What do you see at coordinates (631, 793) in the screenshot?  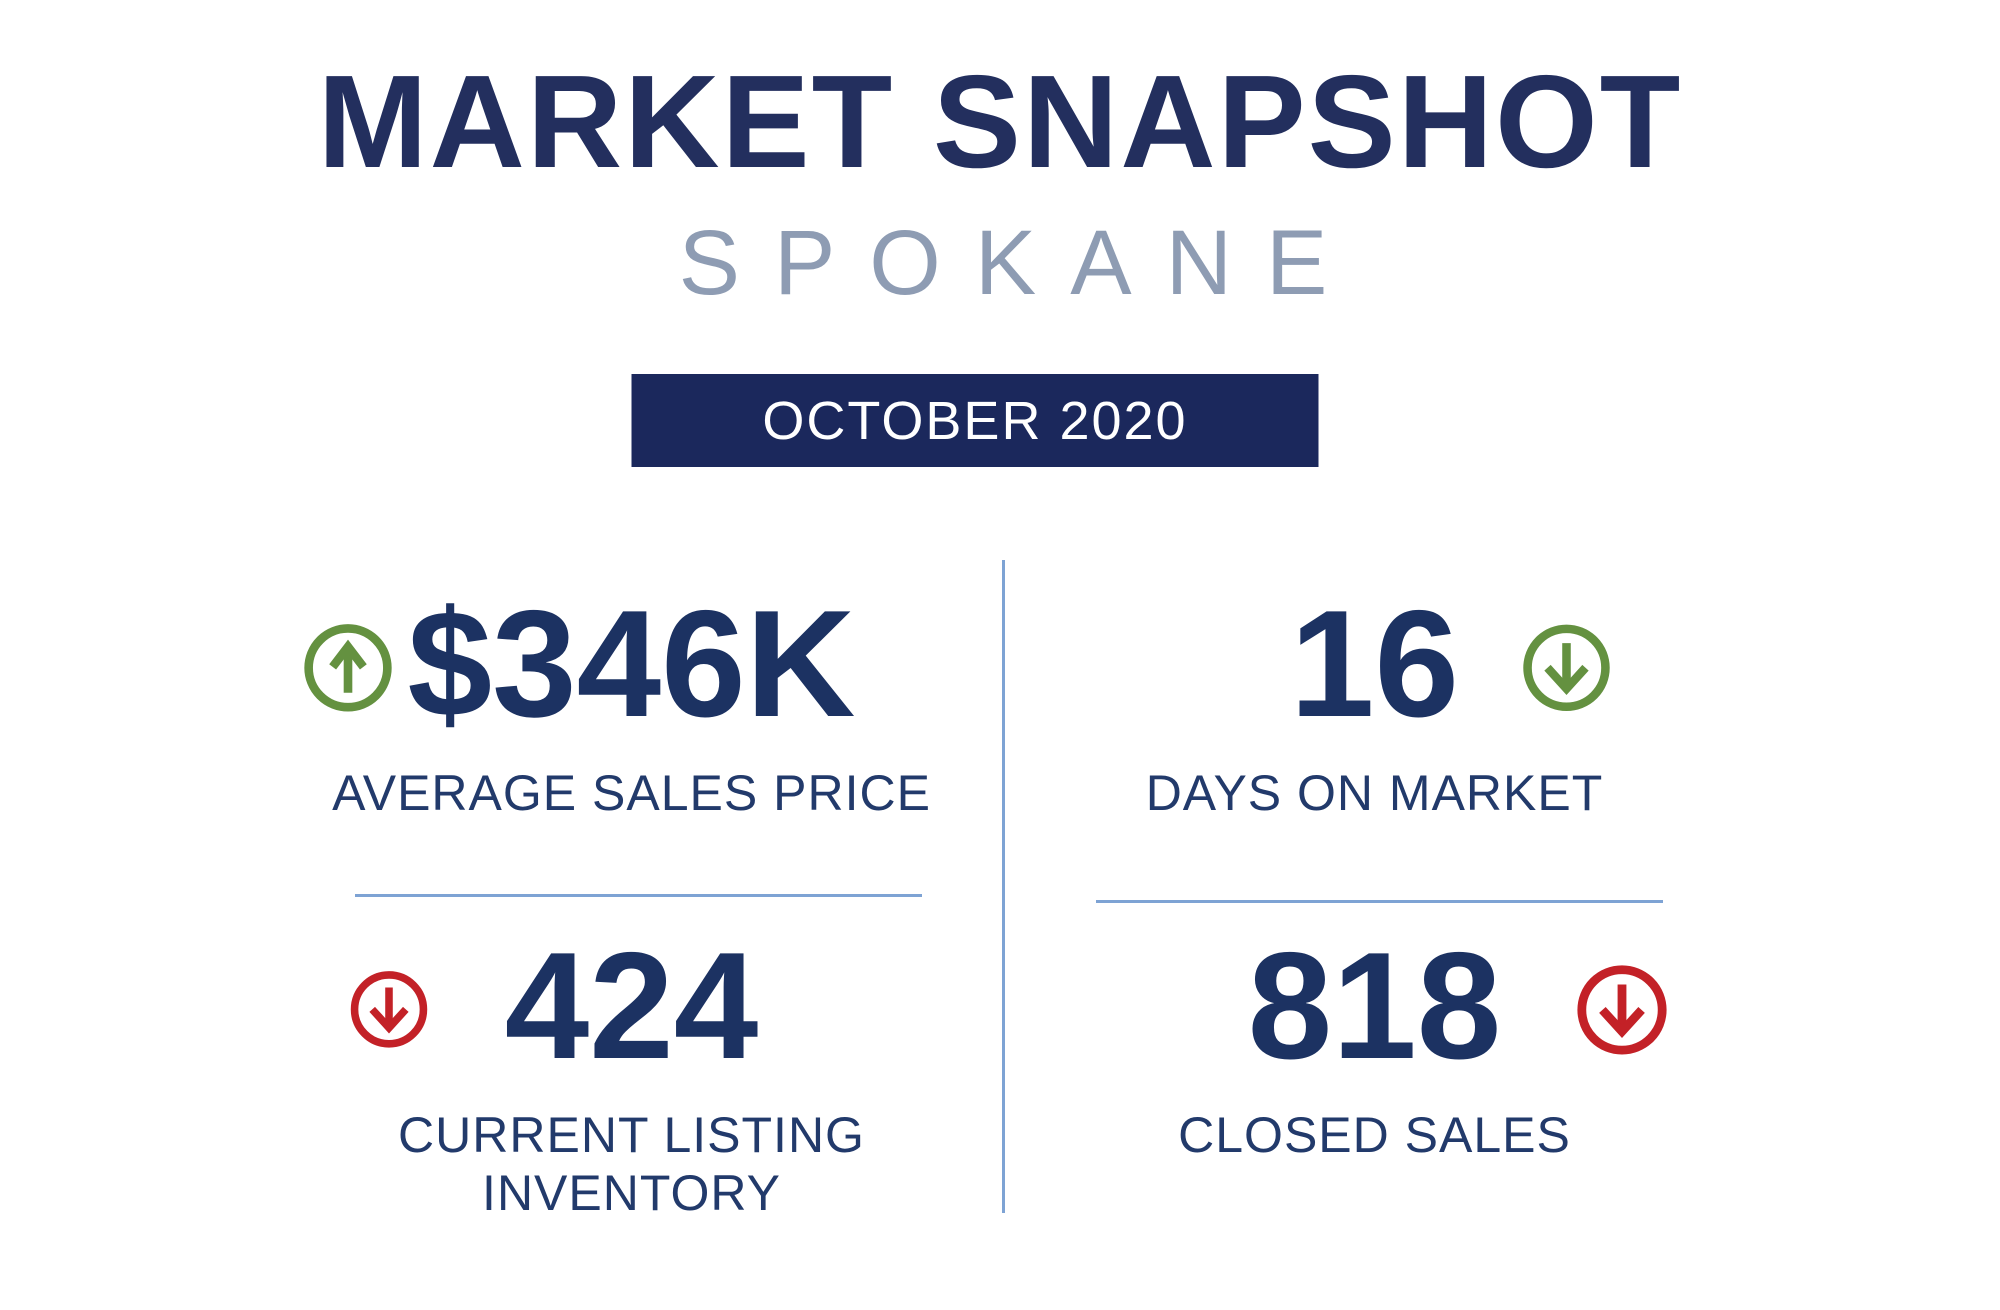 I see `stat-label: AVERAGE SALES PRICE` at bounding box center [631, 793].